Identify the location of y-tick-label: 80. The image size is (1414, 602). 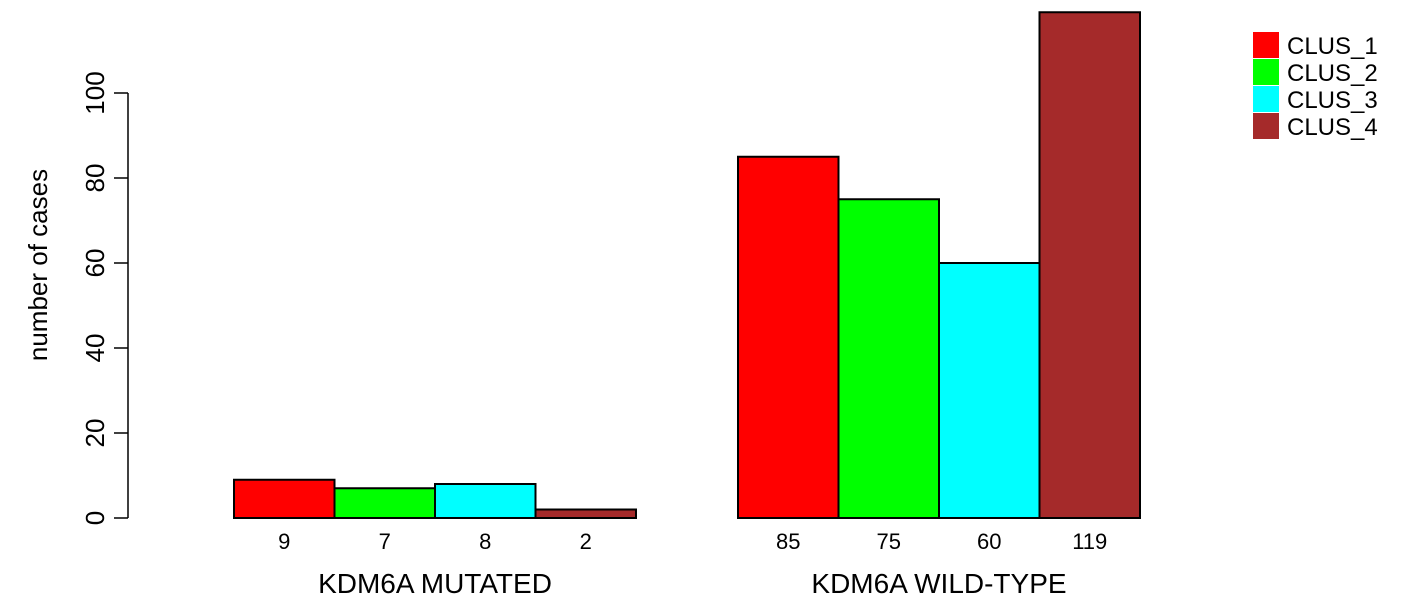
(95, 178).